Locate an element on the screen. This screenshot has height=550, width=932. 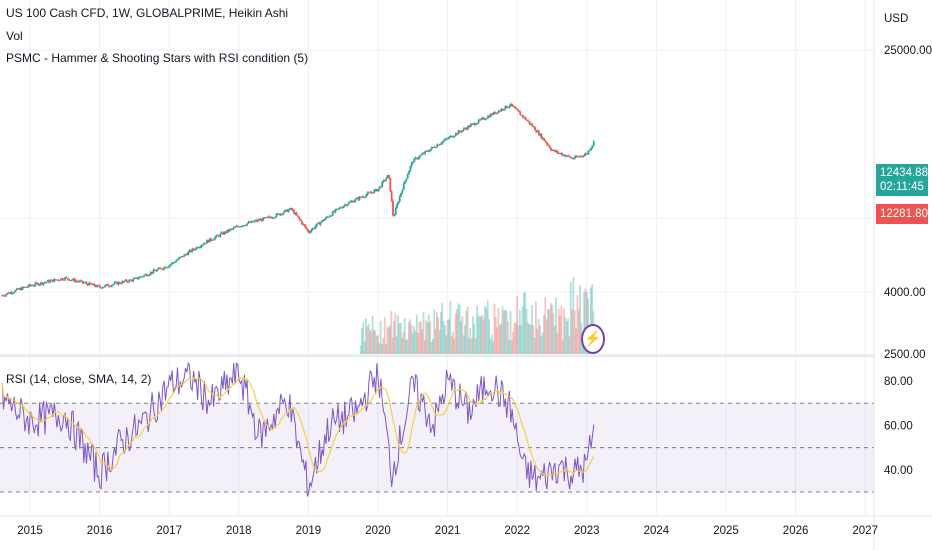
rsi-legend: RSI (14, close, SMA, 14, 2) is located at coordinates (79, 379).